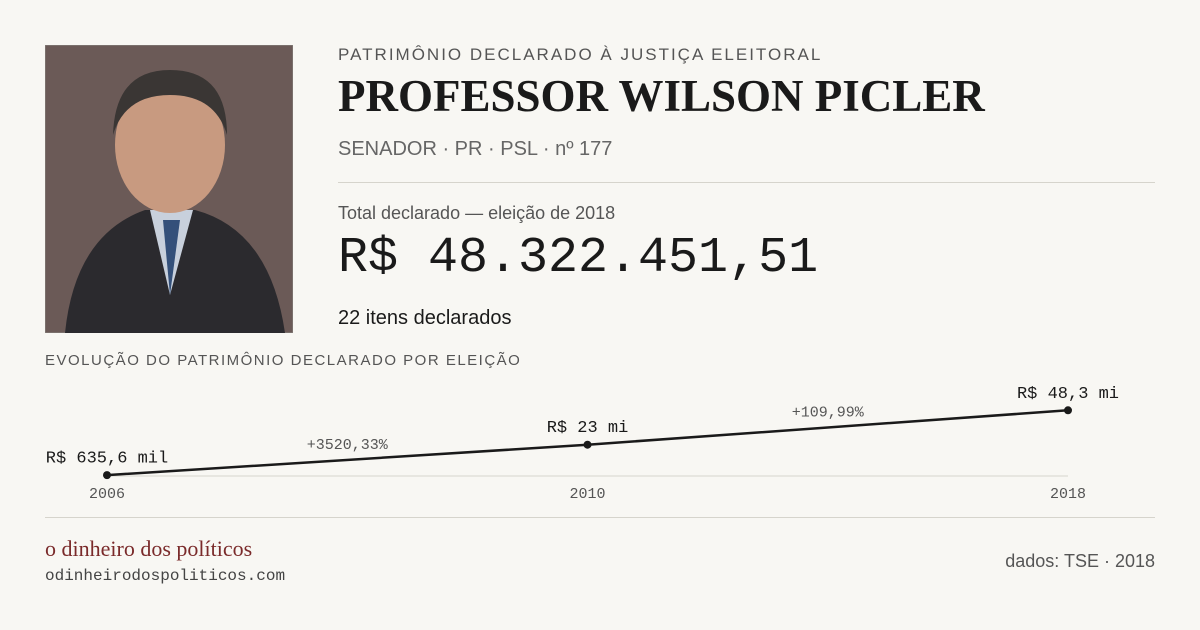 This screenshot has width=1200, height=630. I want to click on value-label: R$ 23 mi, so click(588, 428).